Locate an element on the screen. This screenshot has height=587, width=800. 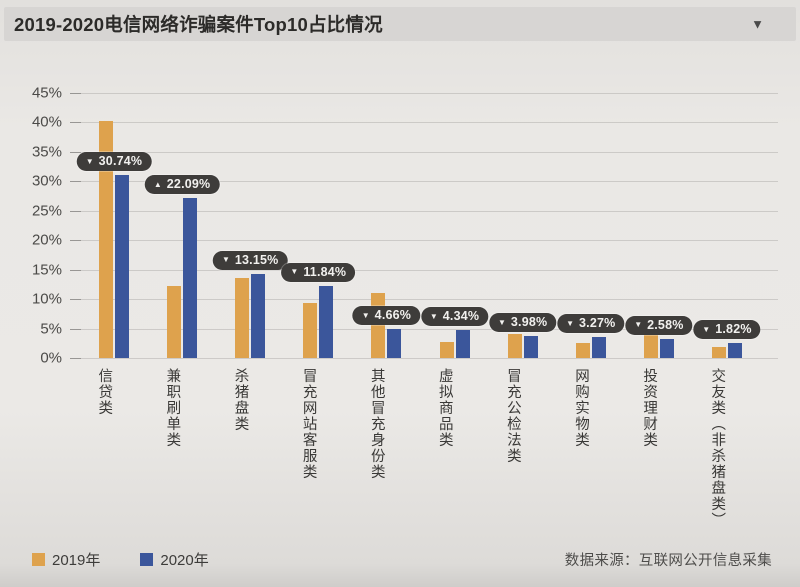
value-label-text: 13.15% is located at coordinates (256, 259).